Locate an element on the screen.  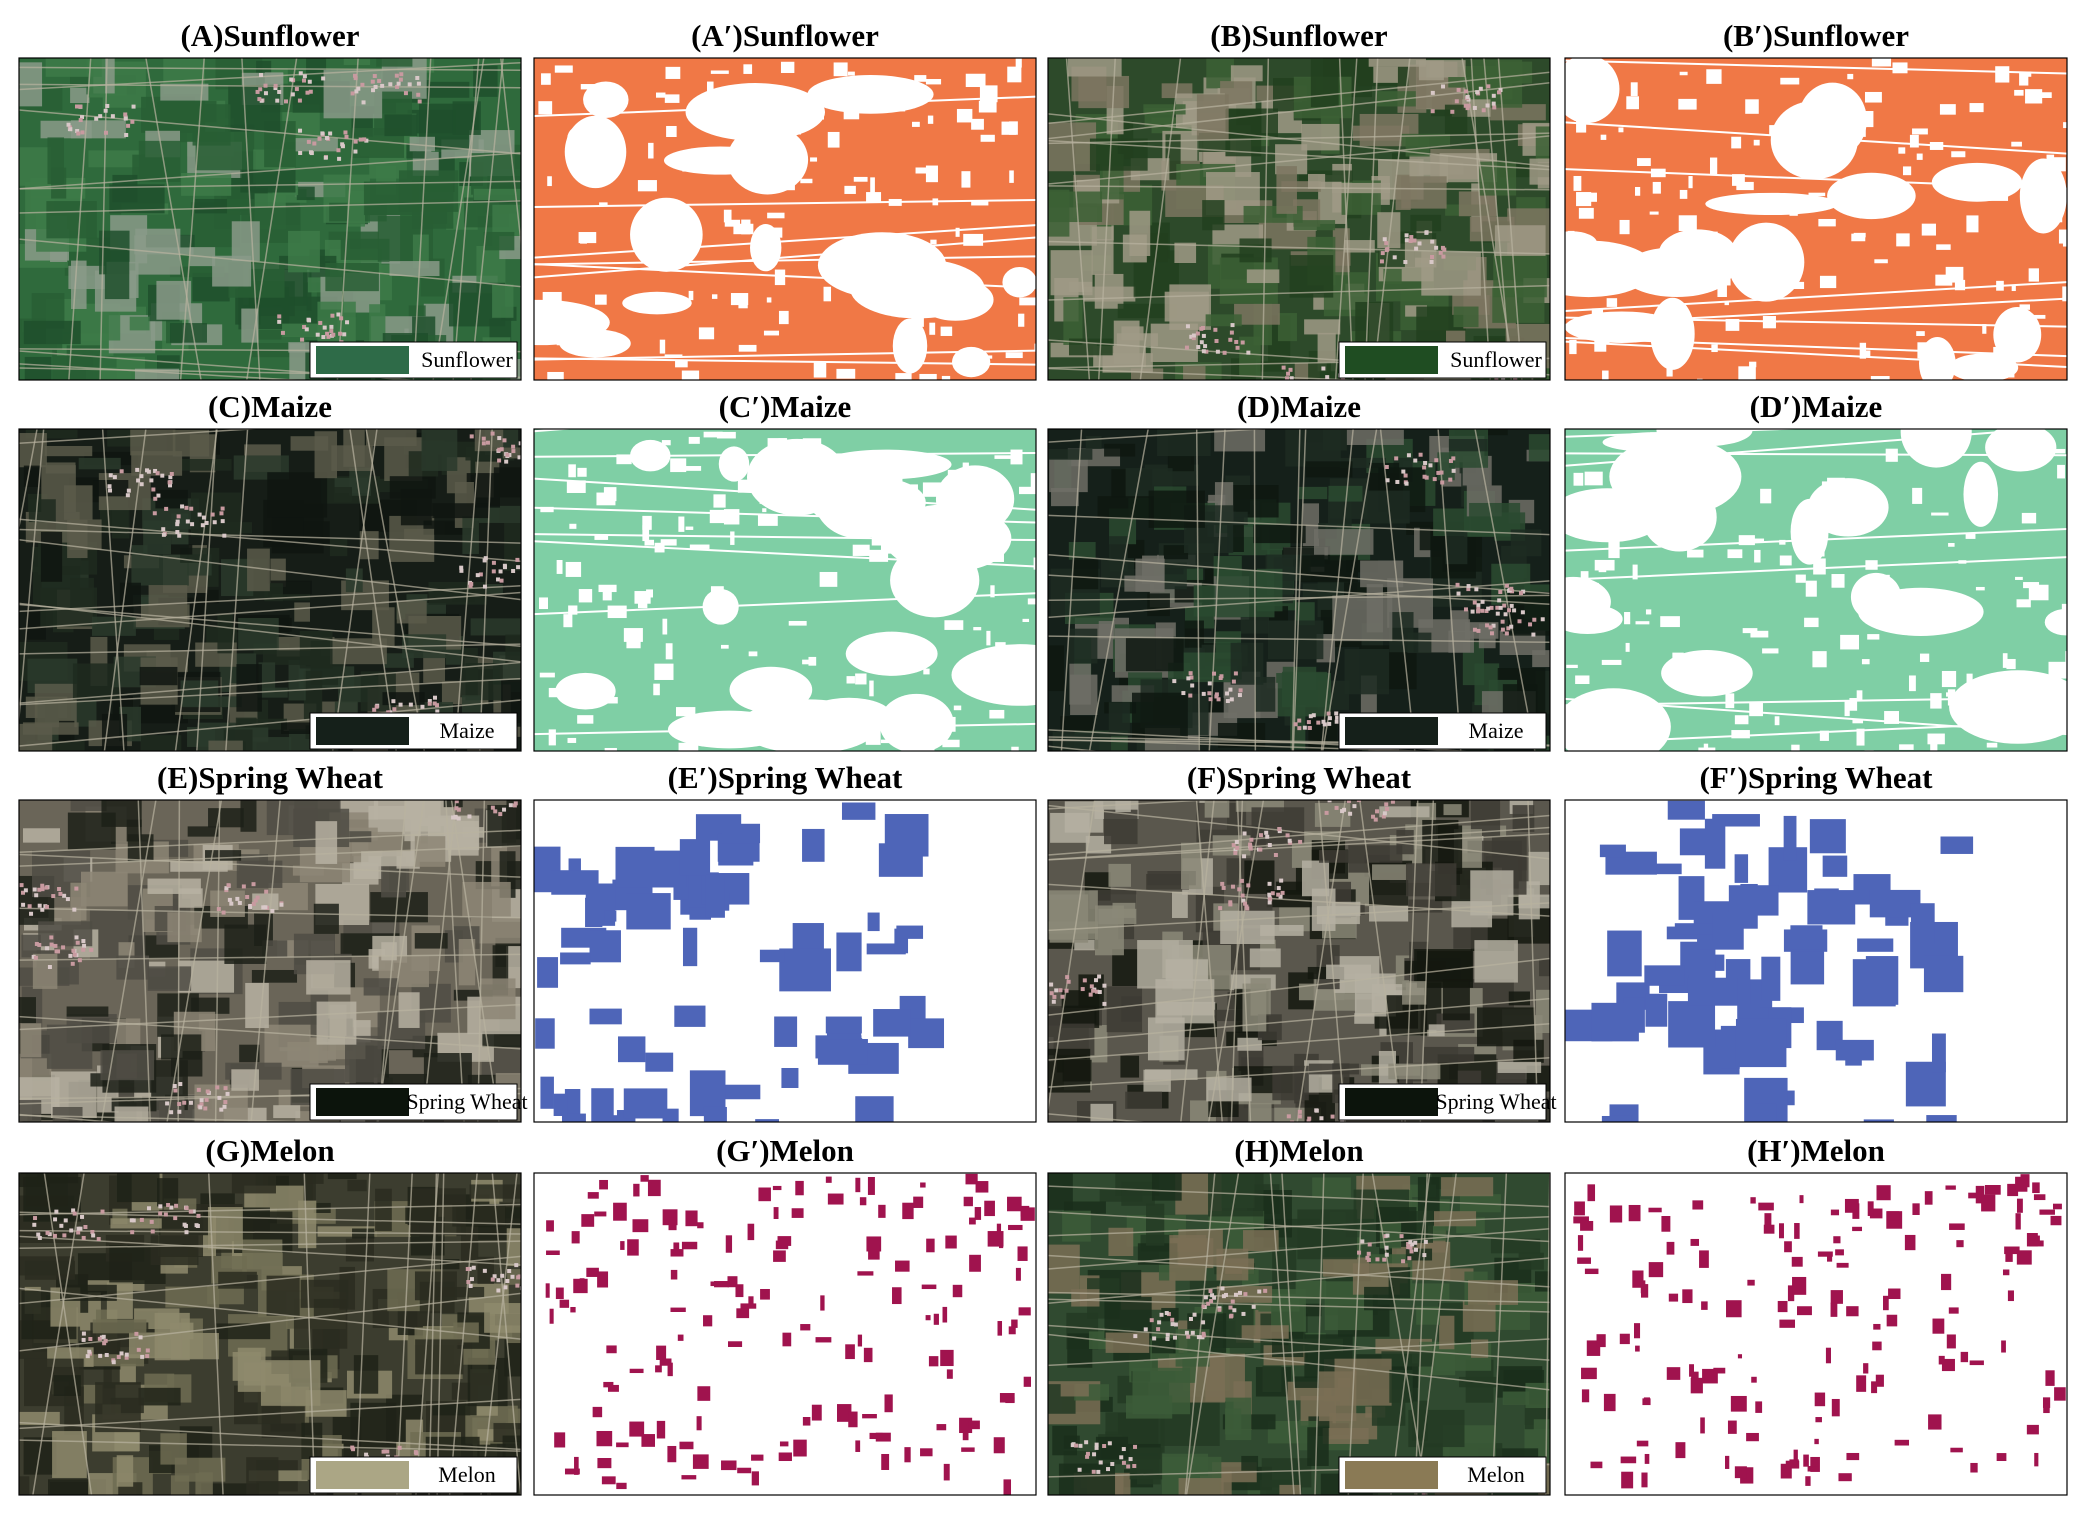
legend-label: Spring Wheat is located at coordinates (466, 1101).